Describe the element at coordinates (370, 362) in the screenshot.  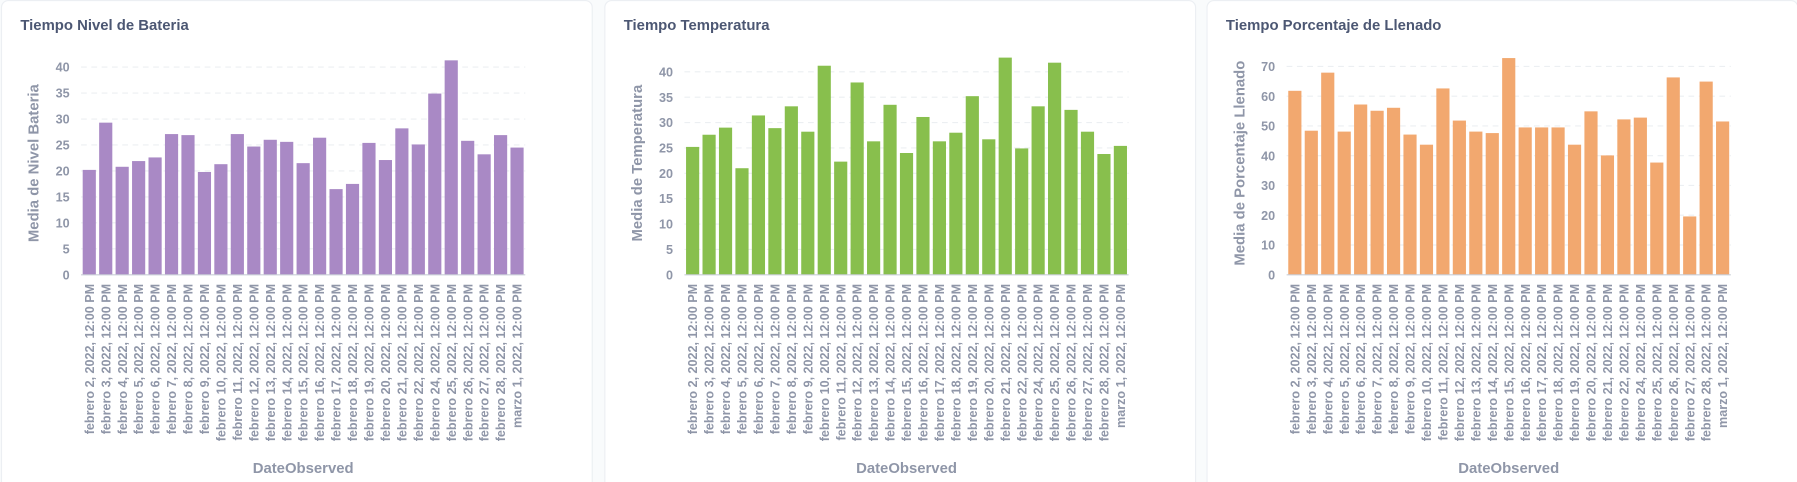
I see `x-tick-label: febrero 19, 2022, 12:00 PM` at that location.